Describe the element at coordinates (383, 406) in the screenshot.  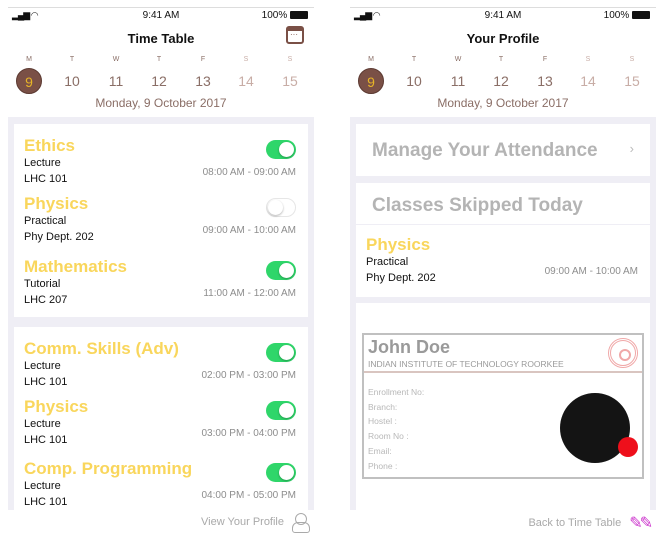
I see `field-branch: Branch:` at that location.